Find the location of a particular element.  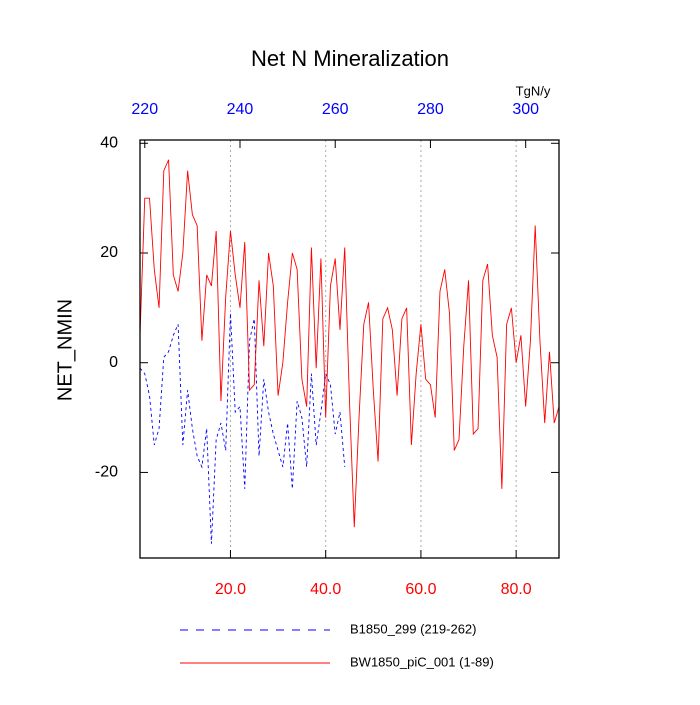

x-tick-label: 20.0 is located at coordinates (230, 589).